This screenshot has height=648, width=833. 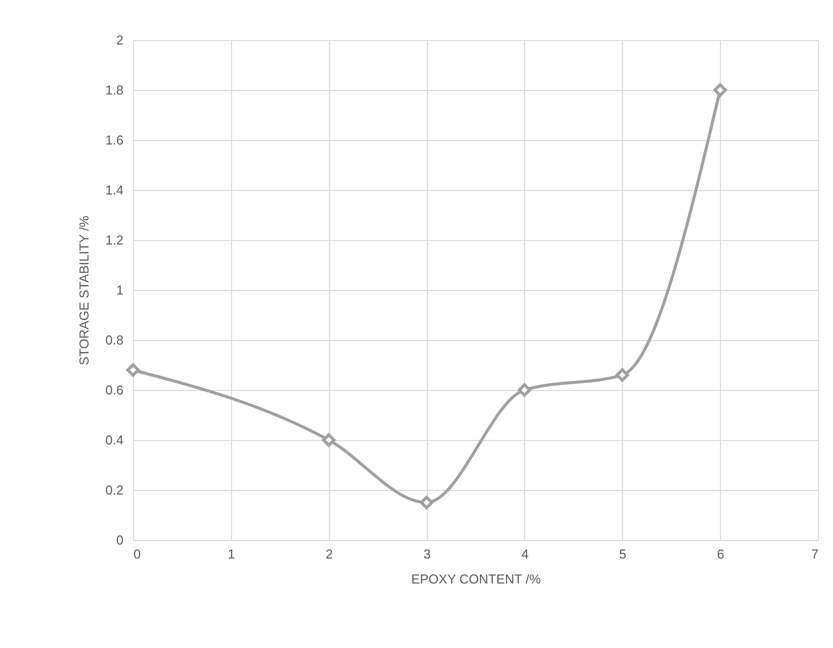 What do you see at coordinates (427, 554) in the screenshot?
I see `x-tick-label: 3` at bounding box center [427, 554].